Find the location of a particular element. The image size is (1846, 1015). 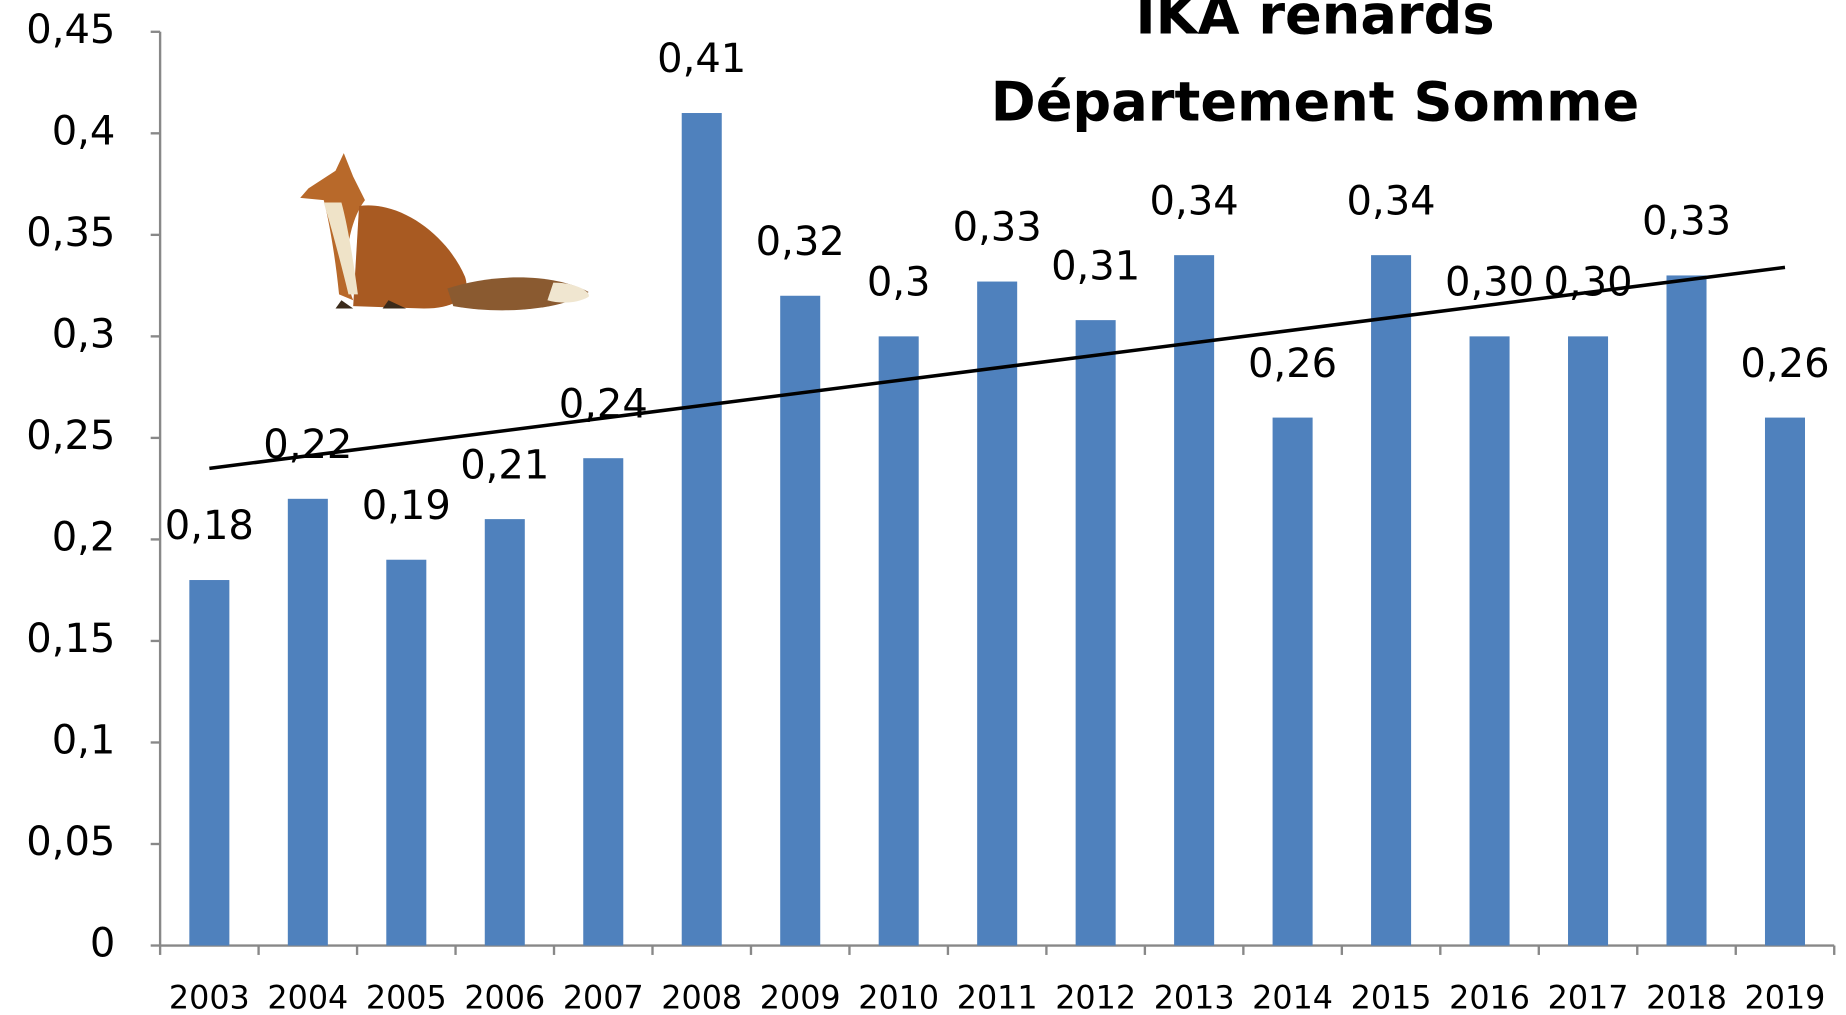

x-tick-label: 2015 is located at coordinates (1391, 998).